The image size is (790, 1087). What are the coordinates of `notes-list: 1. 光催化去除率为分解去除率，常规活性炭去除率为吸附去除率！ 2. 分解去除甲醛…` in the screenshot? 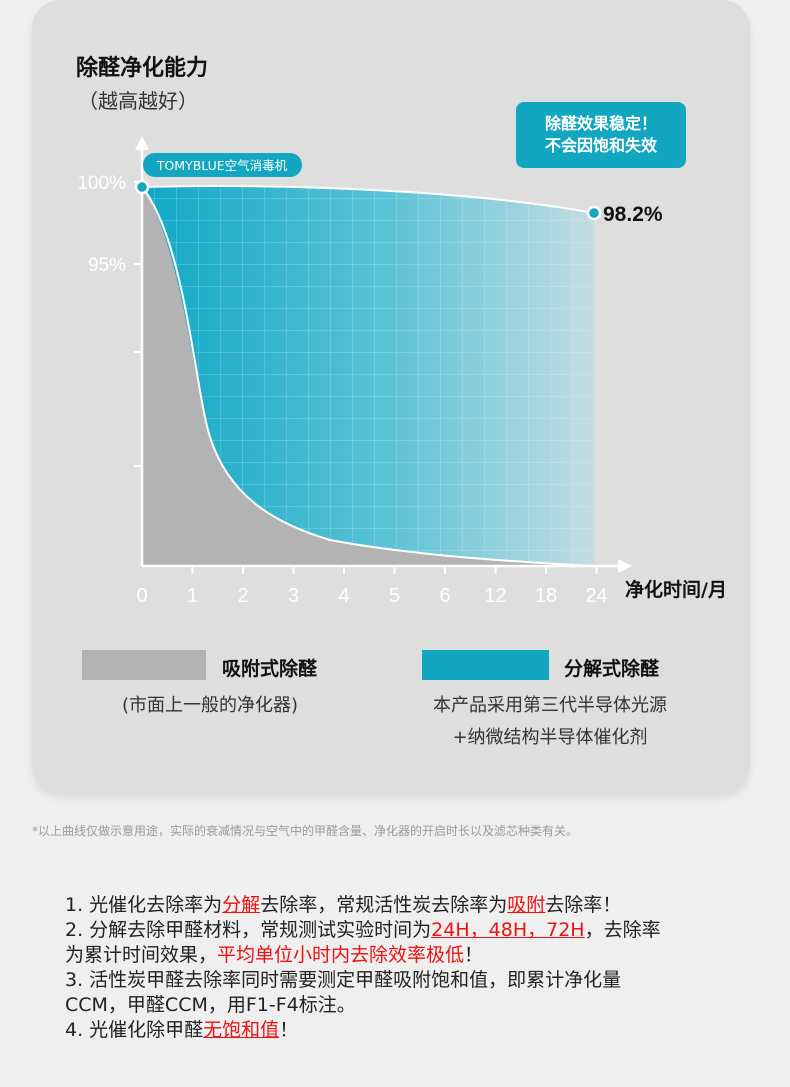 It's located at (363, 968).